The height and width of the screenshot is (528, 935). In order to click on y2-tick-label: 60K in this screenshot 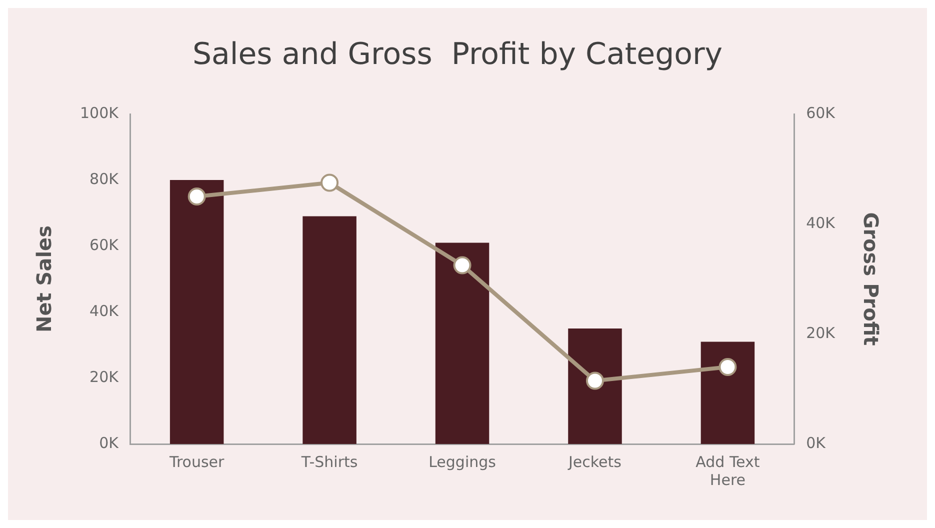, I will do `click(821, 113)`.